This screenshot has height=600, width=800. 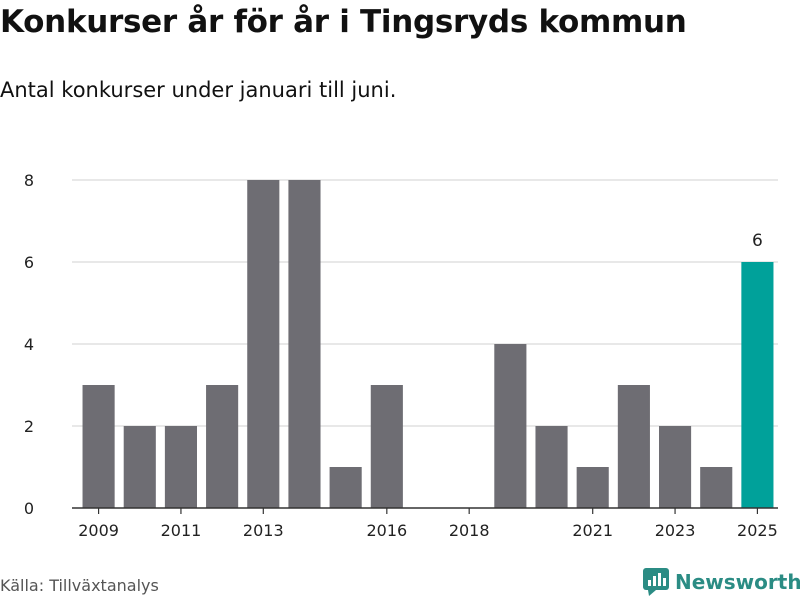 I want to click on bar-2019, so click(x=510, y=426).